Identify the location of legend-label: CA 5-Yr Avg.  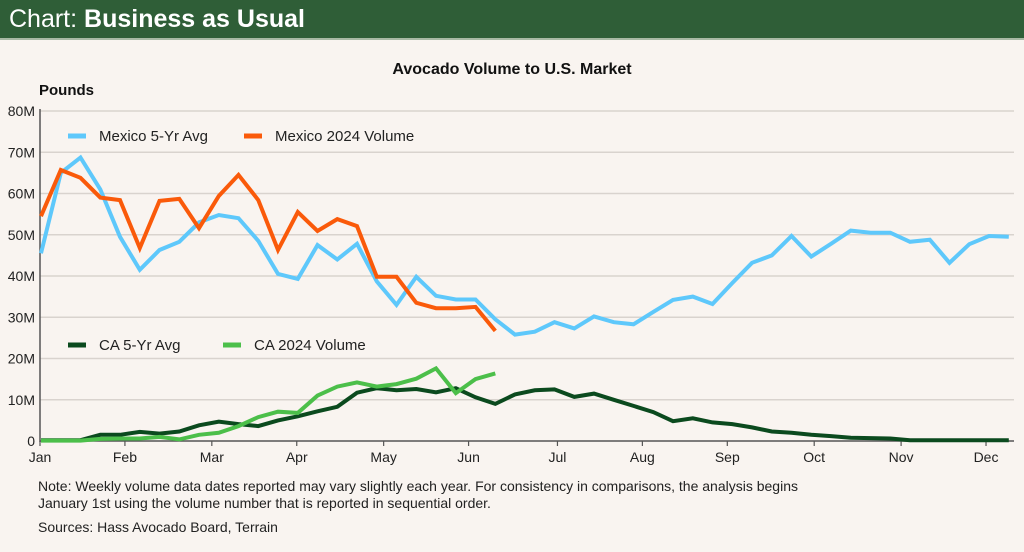
(139, 345).